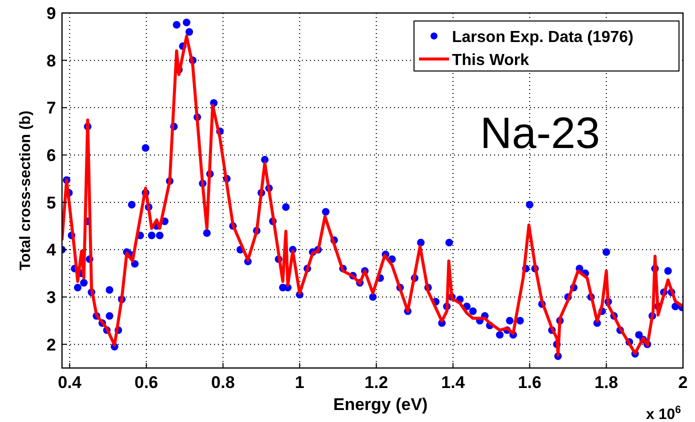 The image size is (695, 422). What do you see at coordinates (664, 413) in the screenshot?
I see `text: x 10$^{6}$` at bounding box center [664, 413].